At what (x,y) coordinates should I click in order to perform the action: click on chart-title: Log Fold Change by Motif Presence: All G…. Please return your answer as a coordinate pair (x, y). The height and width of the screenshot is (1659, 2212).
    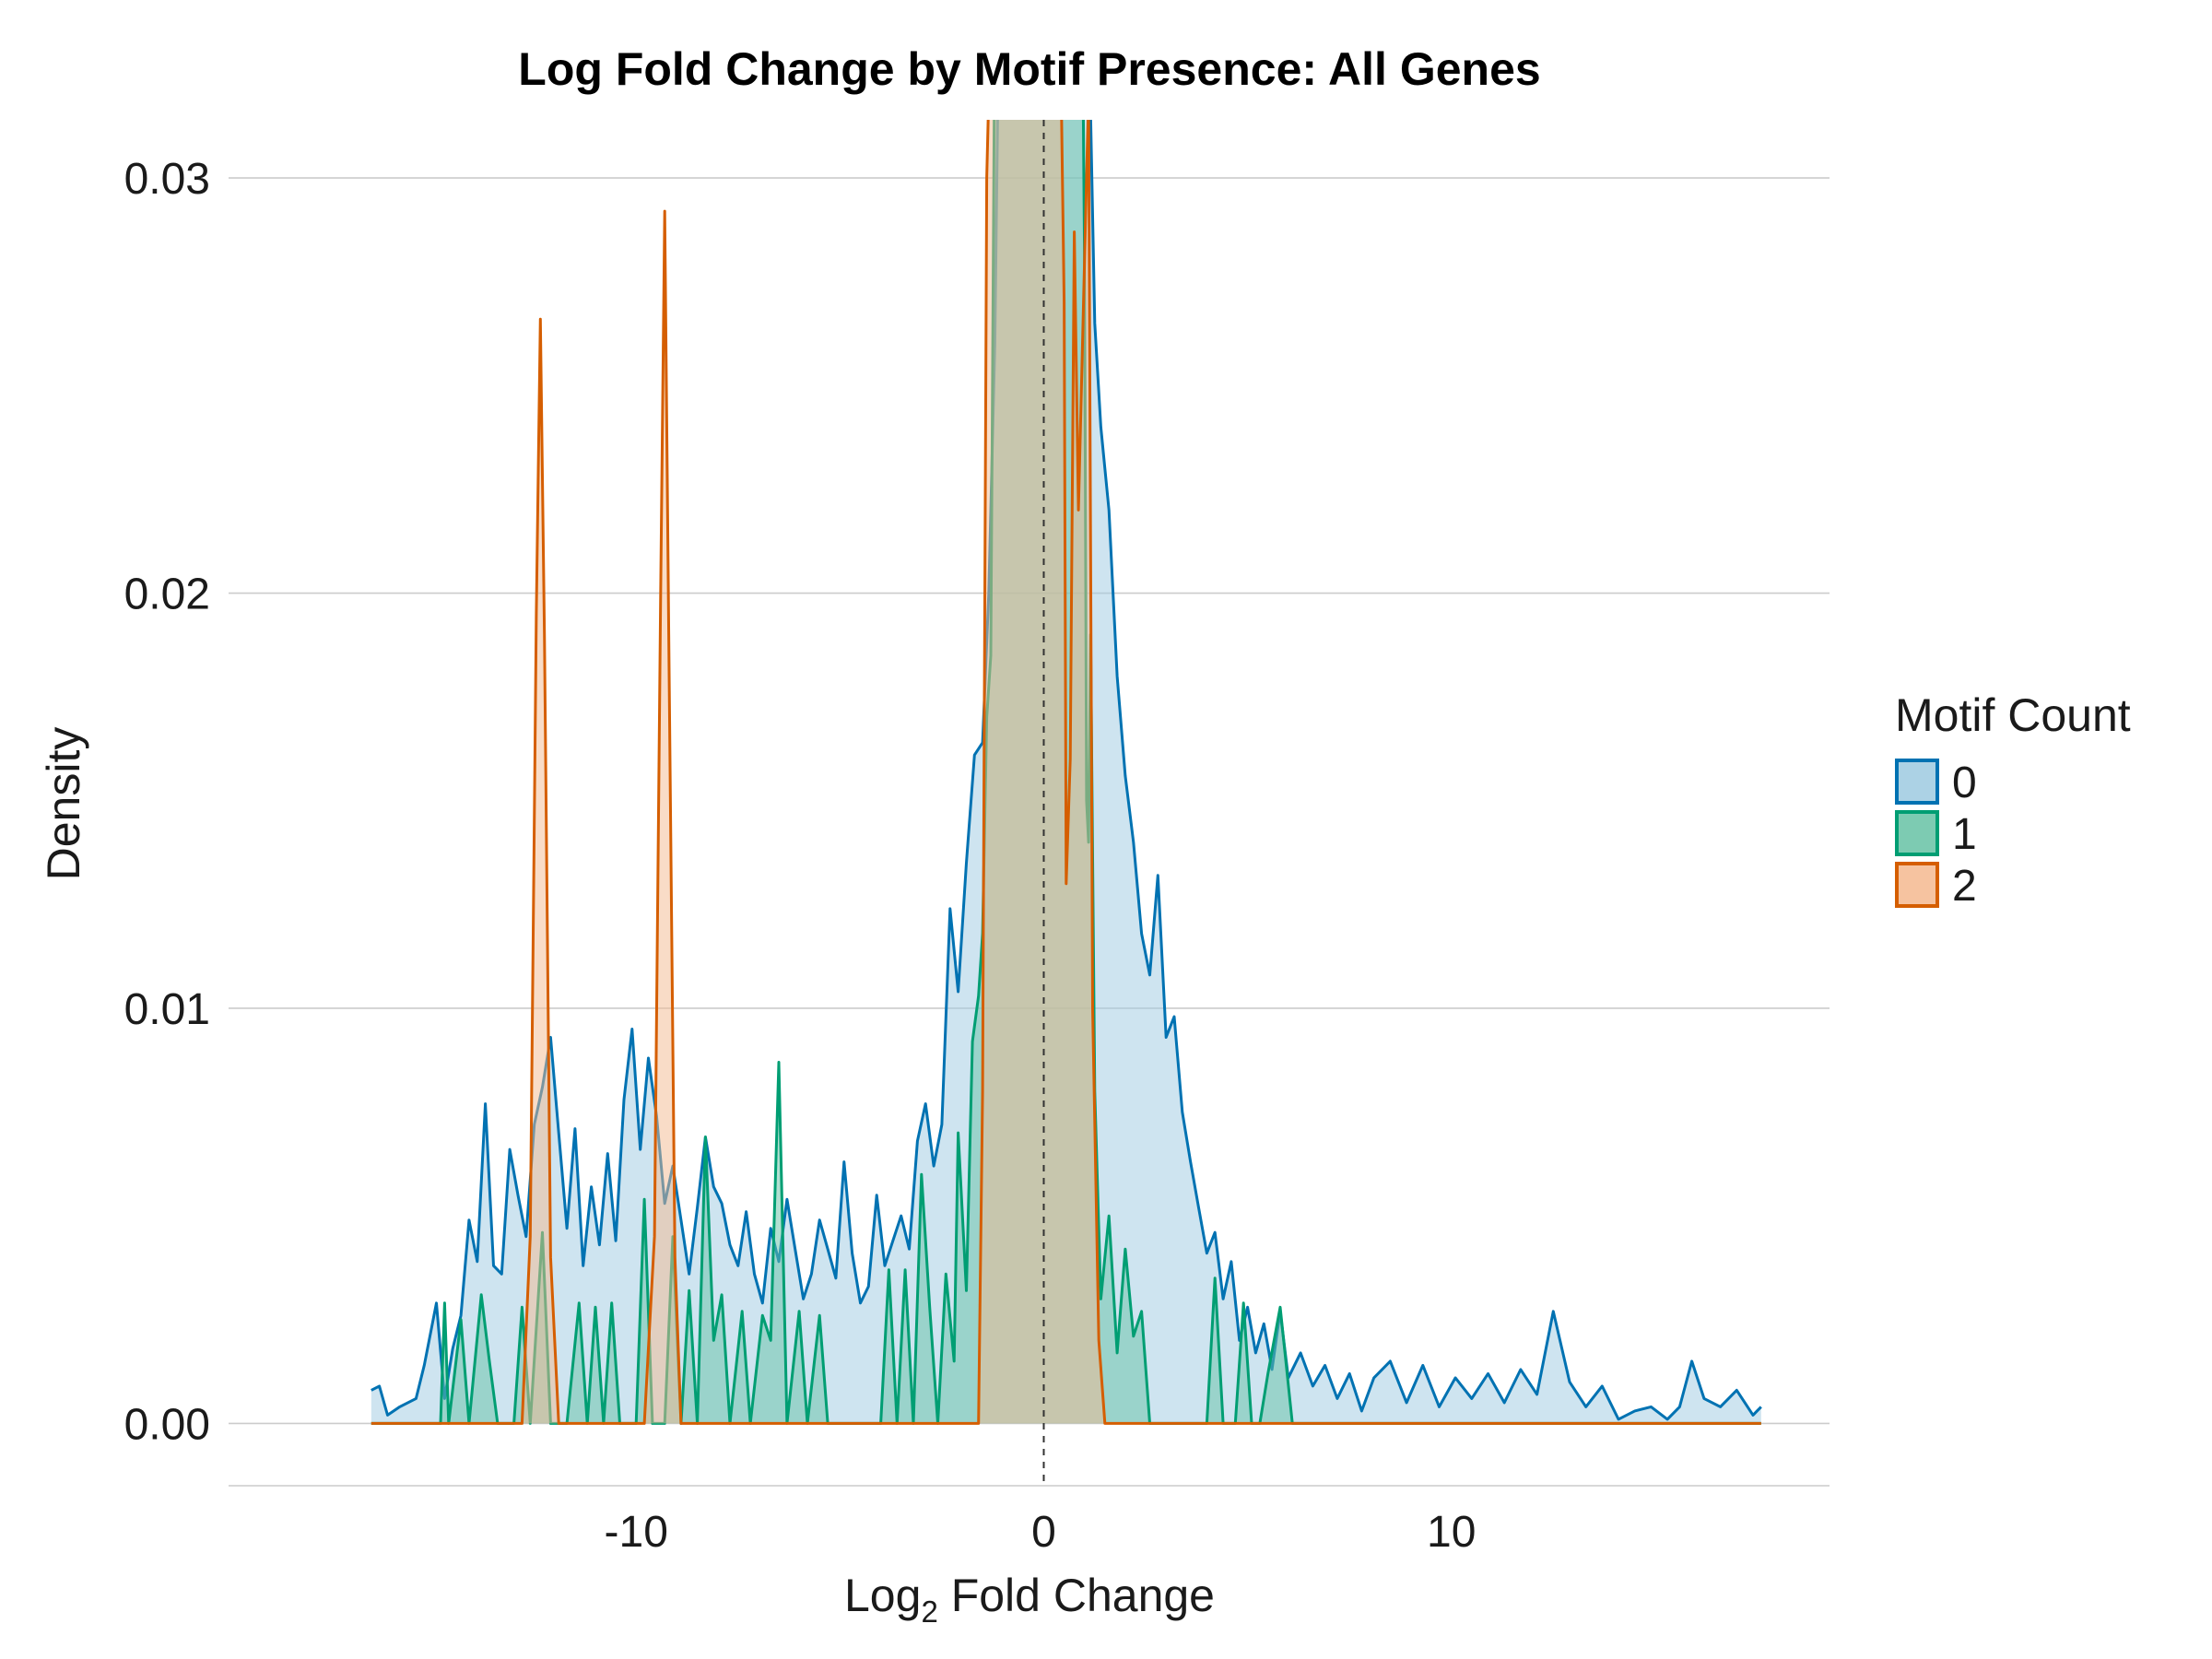
    Looking at the image, I should click on (1029, 69).